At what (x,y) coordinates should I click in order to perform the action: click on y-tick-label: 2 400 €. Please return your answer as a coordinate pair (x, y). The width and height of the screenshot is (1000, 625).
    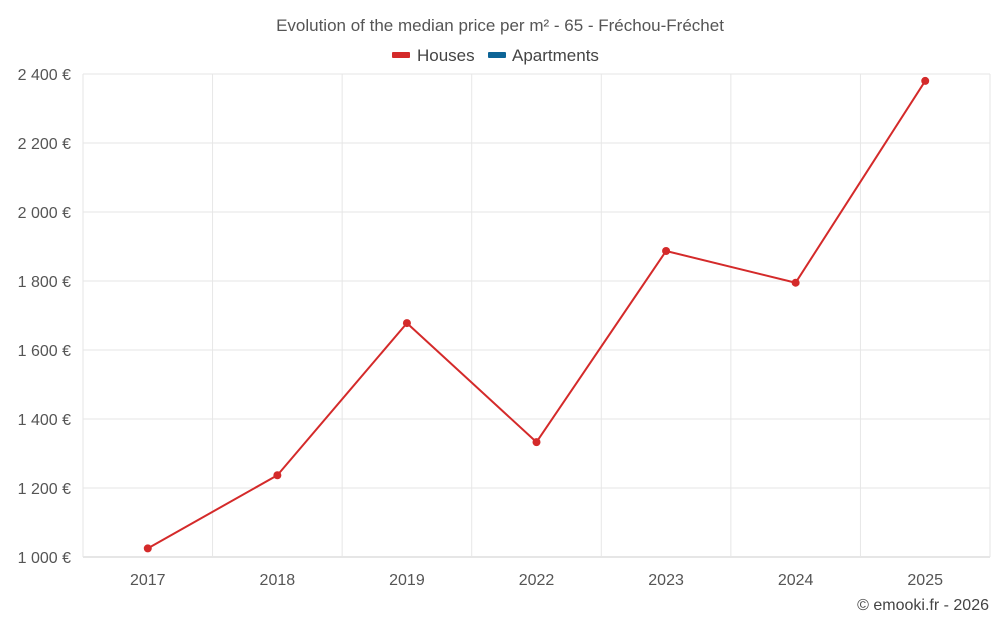
    Looking at the image, I should click on (44, 75).